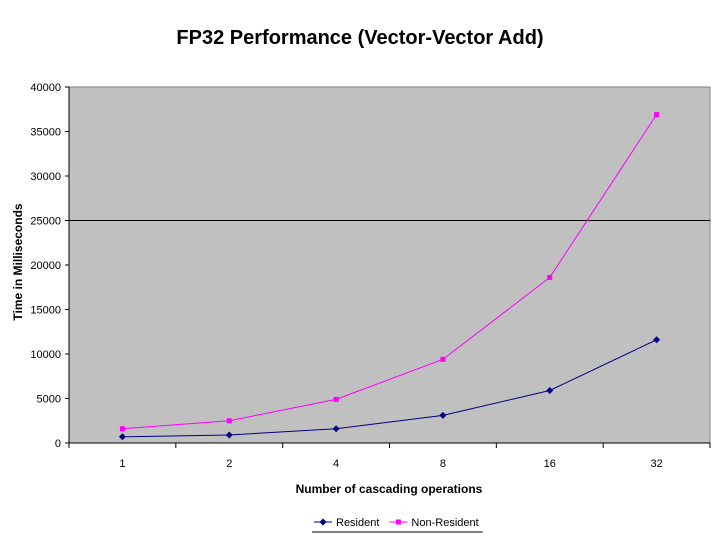 Image resolution: width=720 pixels, height=540 pixels. What do you see at coordinates (45, 311) in the screenshot?
I see `y-tick-label: 15000` at bounding box center [45, 311].